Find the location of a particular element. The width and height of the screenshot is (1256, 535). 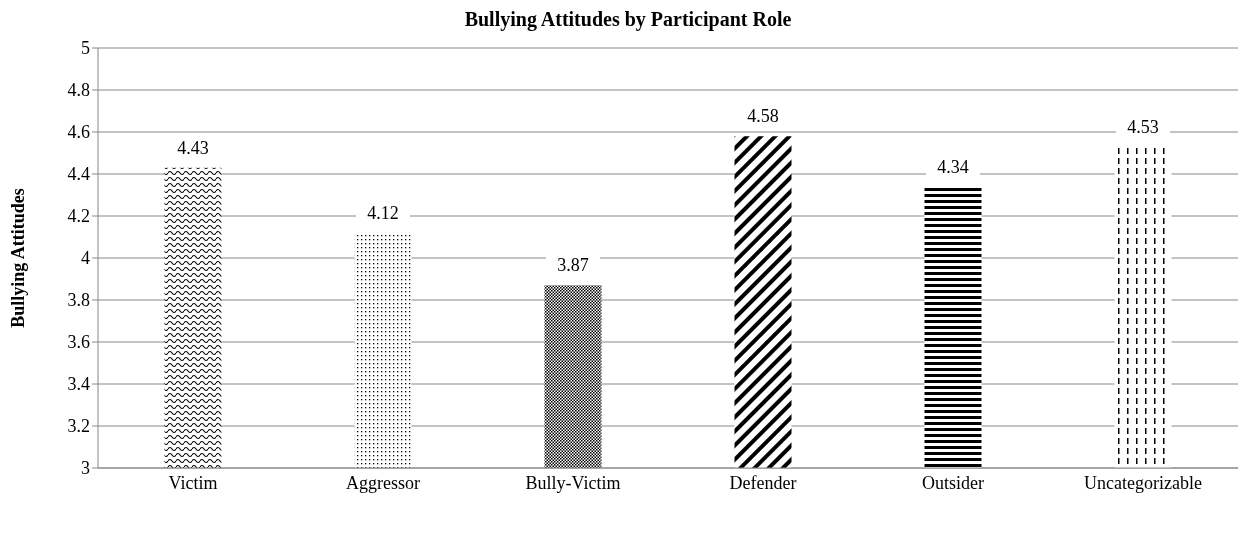

y-tick-label: 3 is located at coordinates (85, 468).